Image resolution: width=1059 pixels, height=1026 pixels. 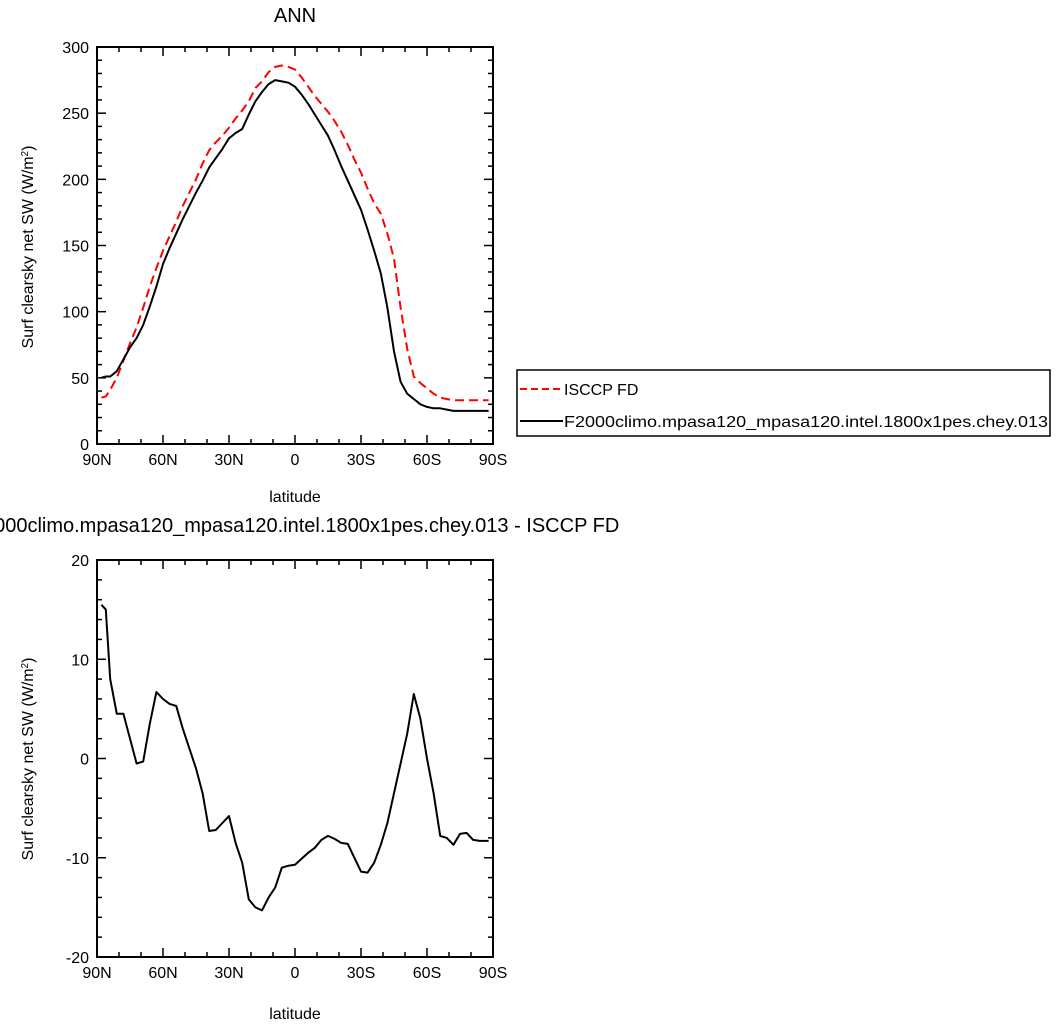 What do you see at coordinates (162, 460) in the screenshot?
I see `panel0-xtick-label: 60N` at bounding box center [162, 460].